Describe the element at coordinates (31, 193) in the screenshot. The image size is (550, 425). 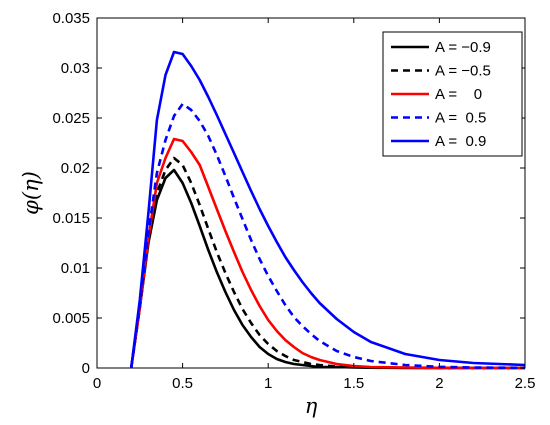
I see `y-axis-title: φ(η)` at that location.